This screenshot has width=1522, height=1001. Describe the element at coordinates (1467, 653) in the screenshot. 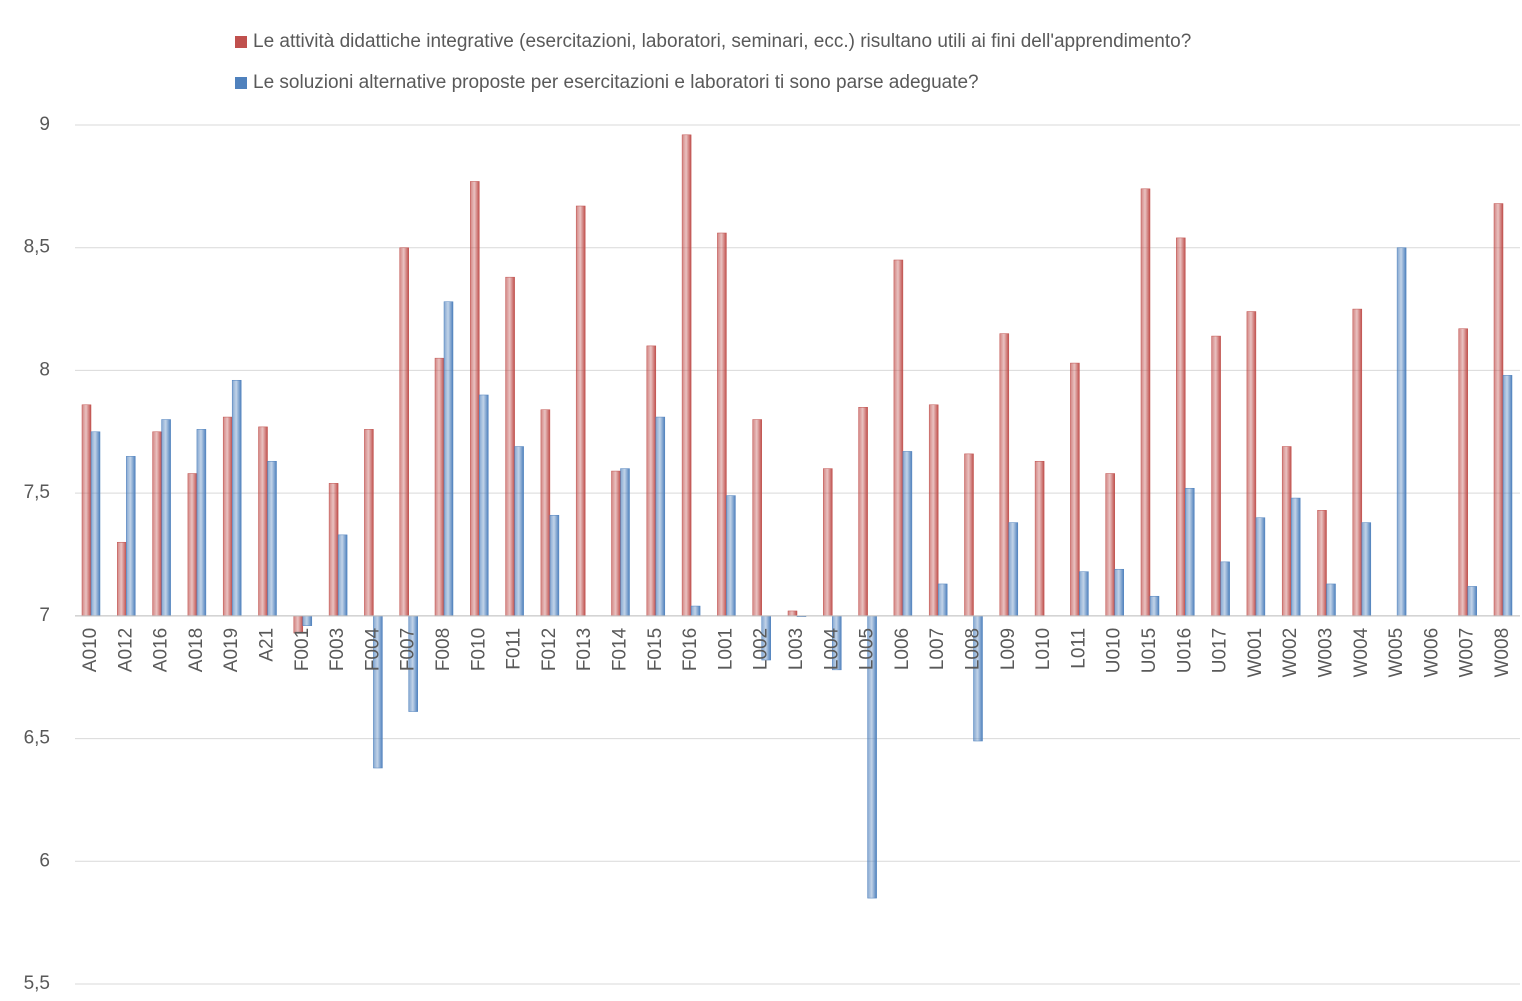

I see `x-tick-label: W007` at that location.